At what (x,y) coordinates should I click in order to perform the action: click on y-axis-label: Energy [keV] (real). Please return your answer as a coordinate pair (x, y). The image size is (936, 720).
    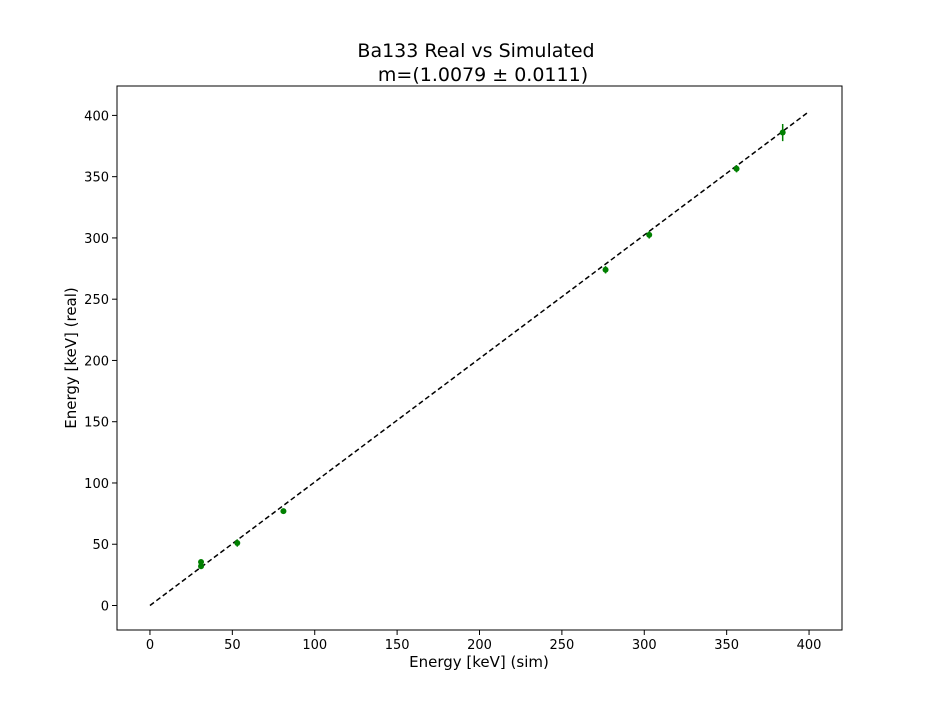
    Looking at the image, I should click on (71, 358).